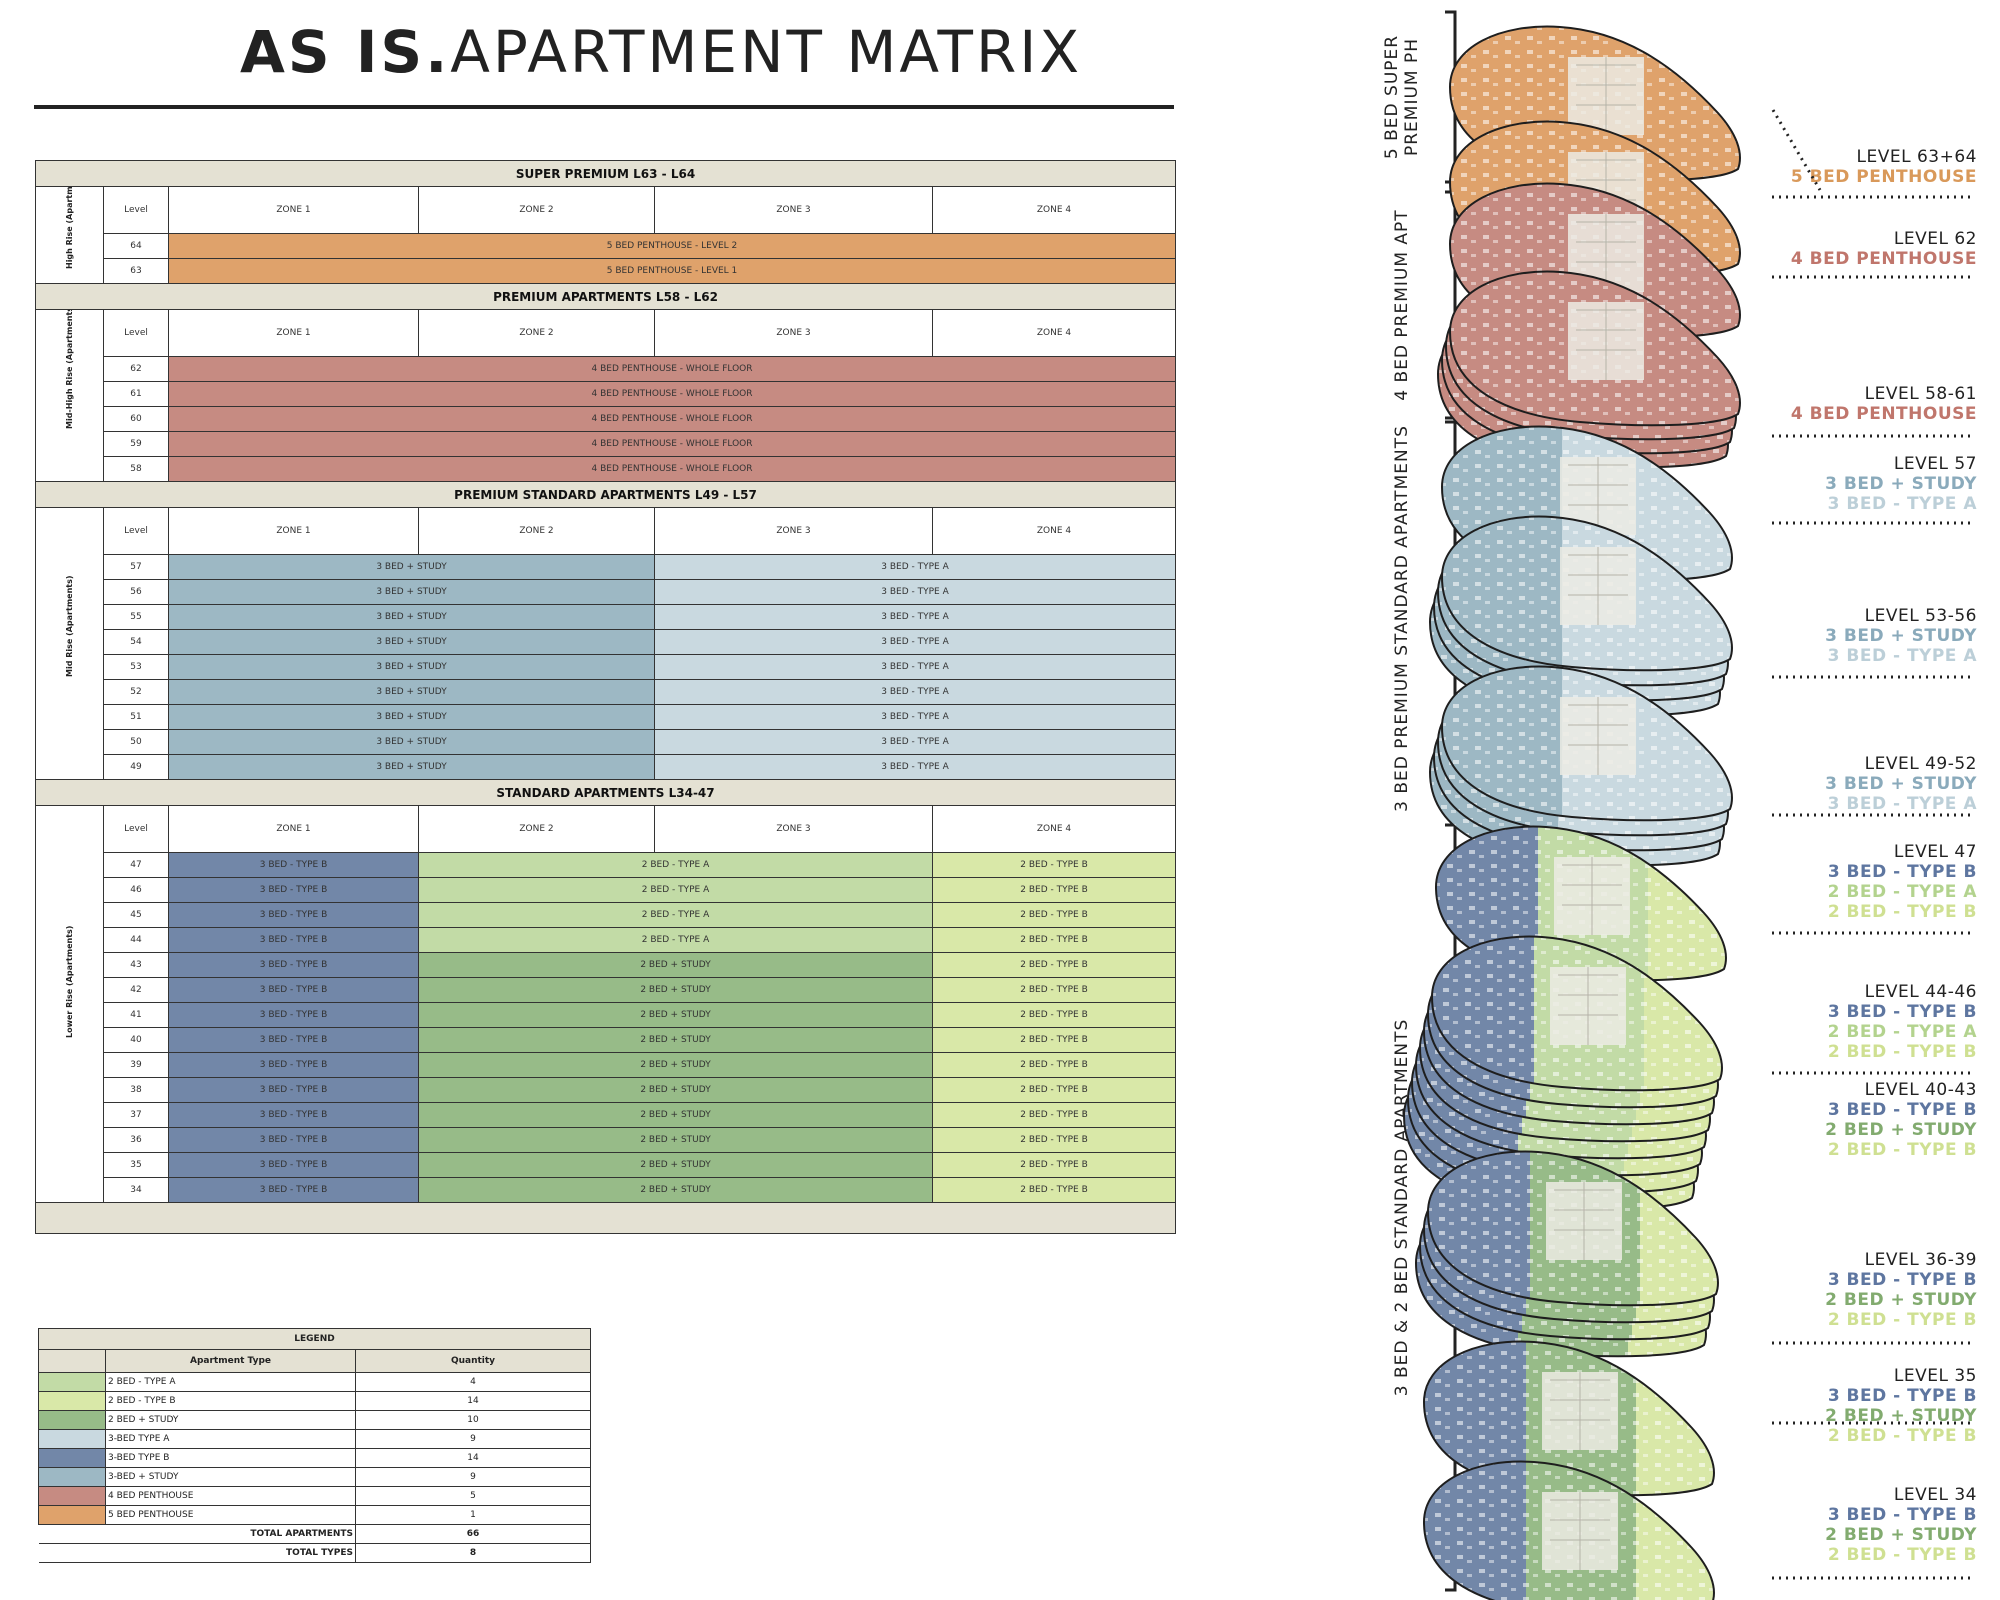 The image size is (2000, 1600). What do you see at coordinates (314, 1553) in the screenshot?
I see `total-types-row: TOTAL TYPES 8` at bounding box center [314, 1553].